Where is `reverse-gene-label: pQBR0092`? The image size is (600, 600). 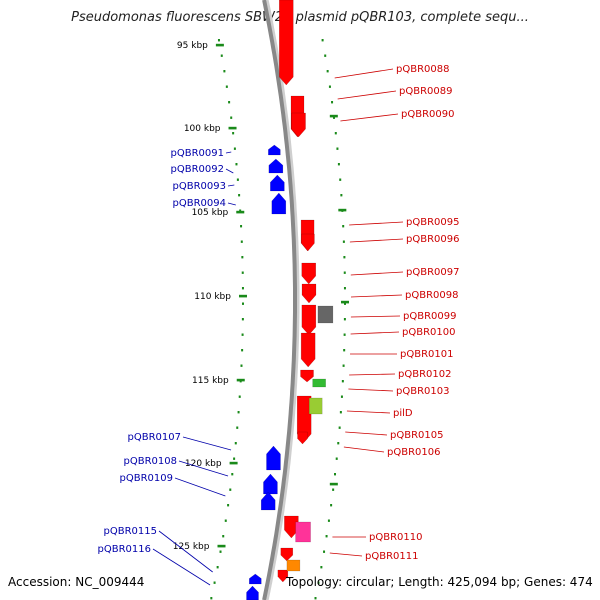 reverse-gene-label: pQBR0092 is located at coordinates (197, 169).